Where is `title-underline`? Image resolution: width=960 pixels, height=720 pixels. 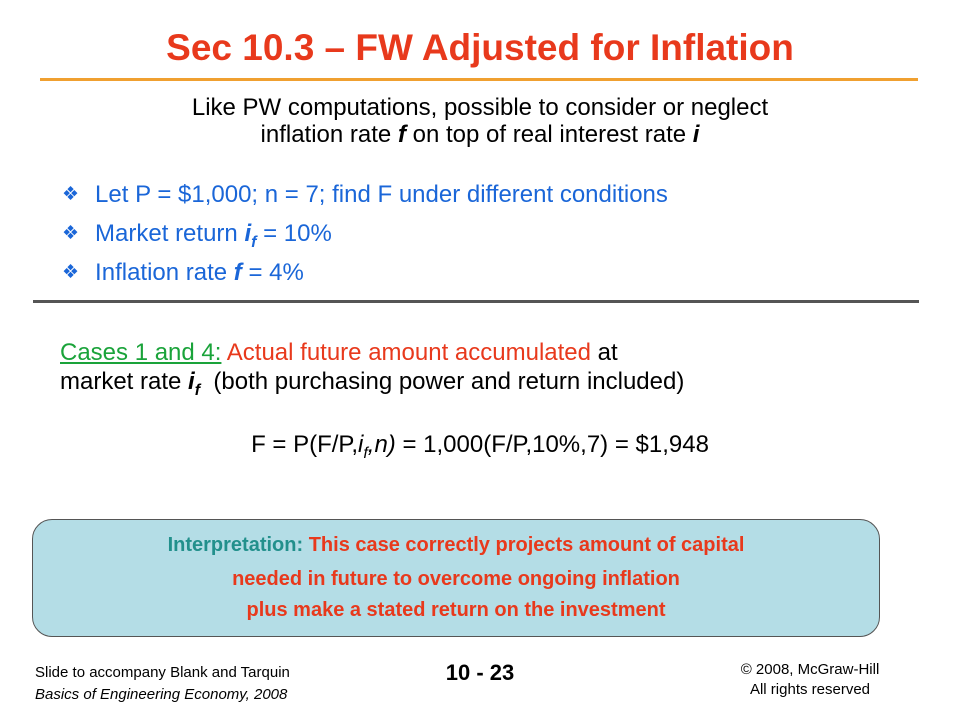 title-underline is located at coordinates (479, 79).